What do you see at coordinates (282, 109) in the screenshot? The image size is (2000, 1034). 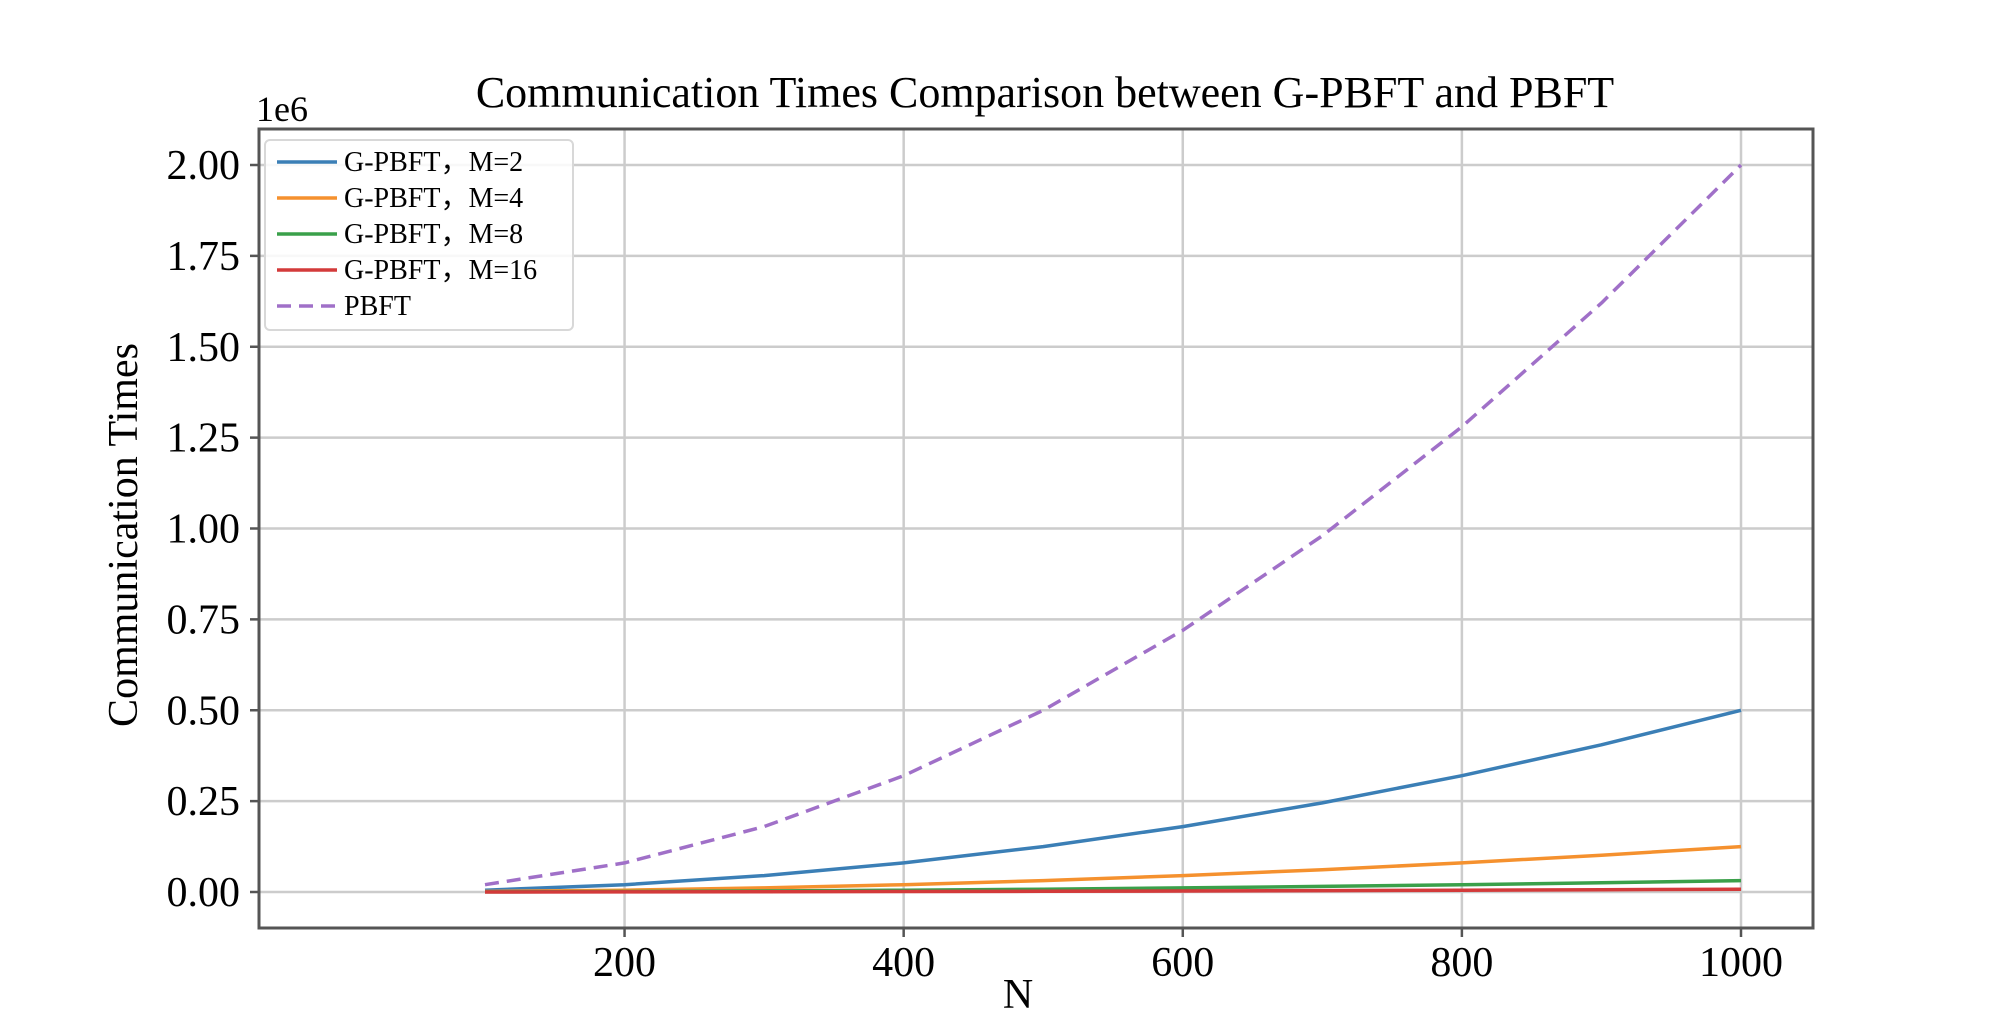 I see `y-axis-offset-label: 1e6` at bounding box center [282, 109].